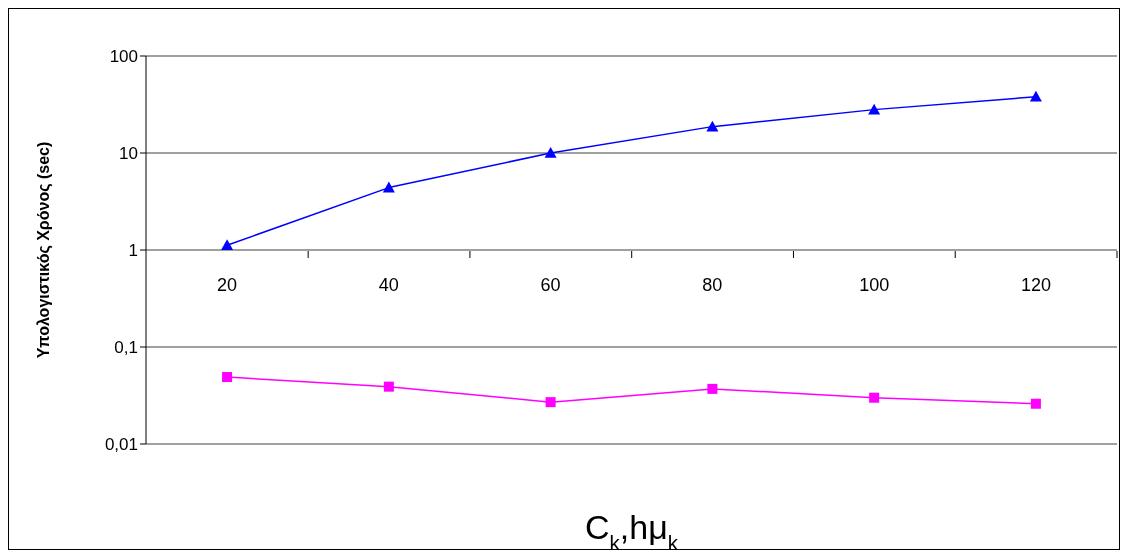 Image resolution: width=1128 pixels, height=558 pixels. What do you see at coordinates (121, 445) in the screenshot?
I see `y-tick-label: 0,01` at bounding box center [121, 445].